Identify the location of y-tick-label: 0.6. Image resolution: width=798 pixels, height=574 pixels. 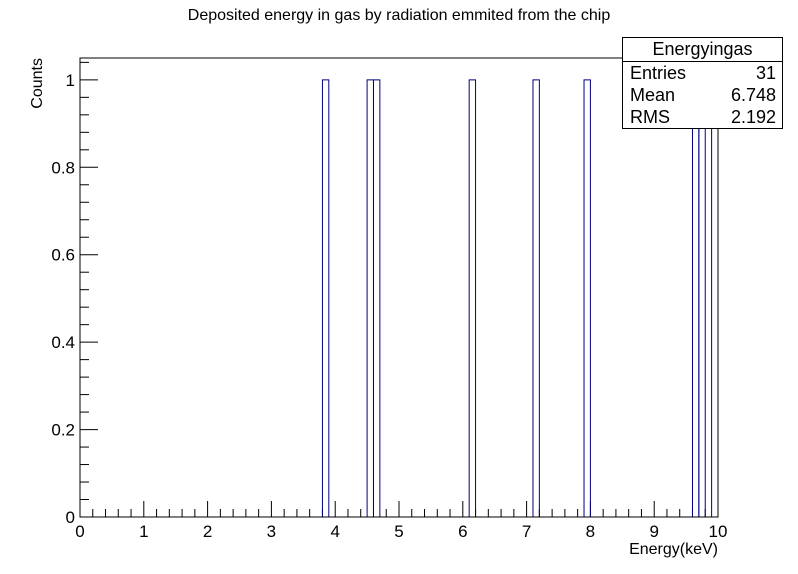
(63, 255).